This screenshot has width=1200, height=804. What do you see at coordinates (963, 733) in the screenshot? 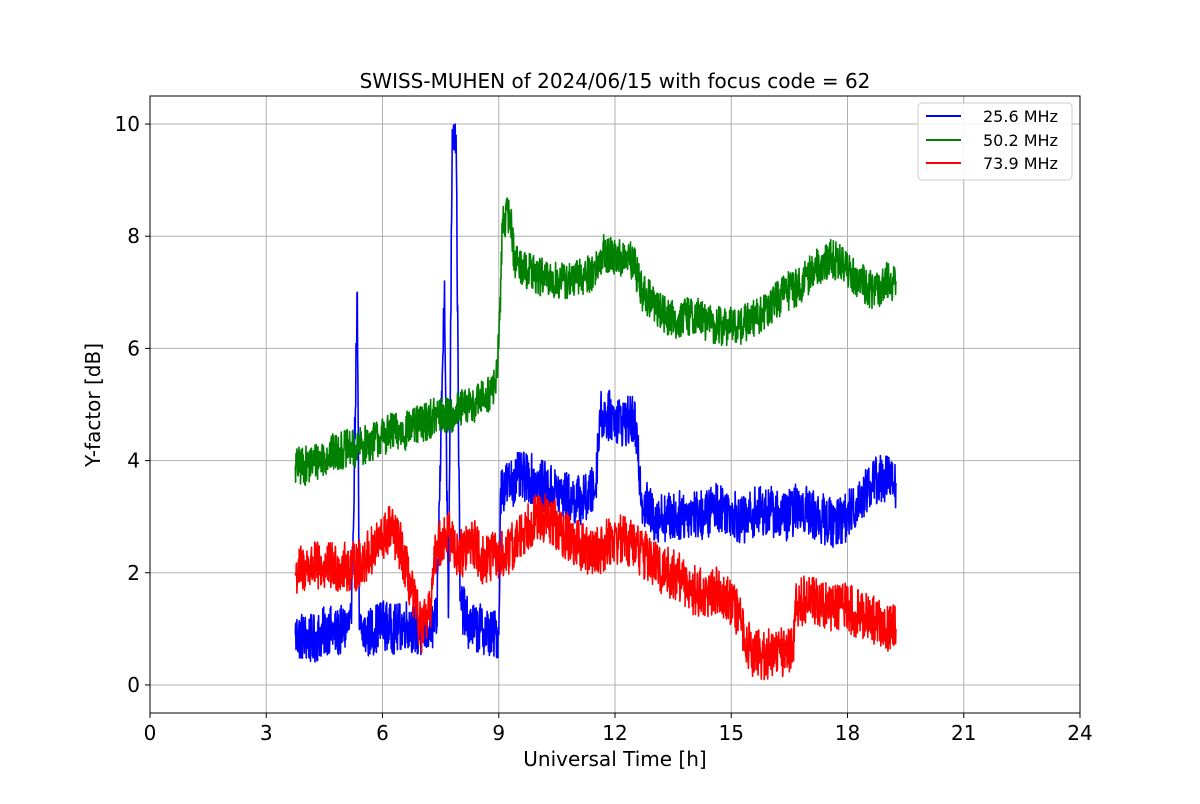
I see `x-tick-label: 21` at bounding box center [963, 733].